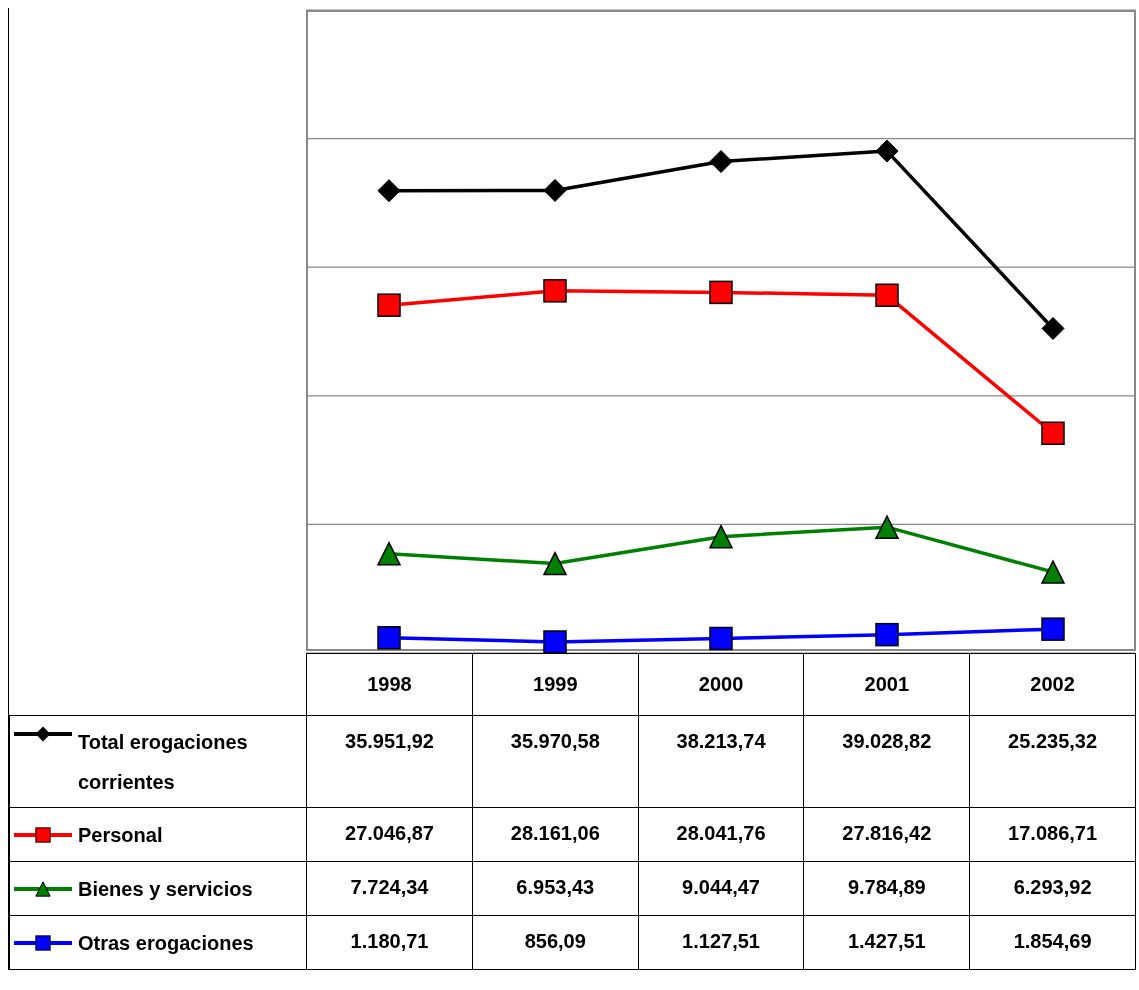 Image resolution: width=1139 pixels, height=990 pixels. Describe the element at coordinates (721, 942) in the screenshot. I see `data-label: 1.127,51` at that location.